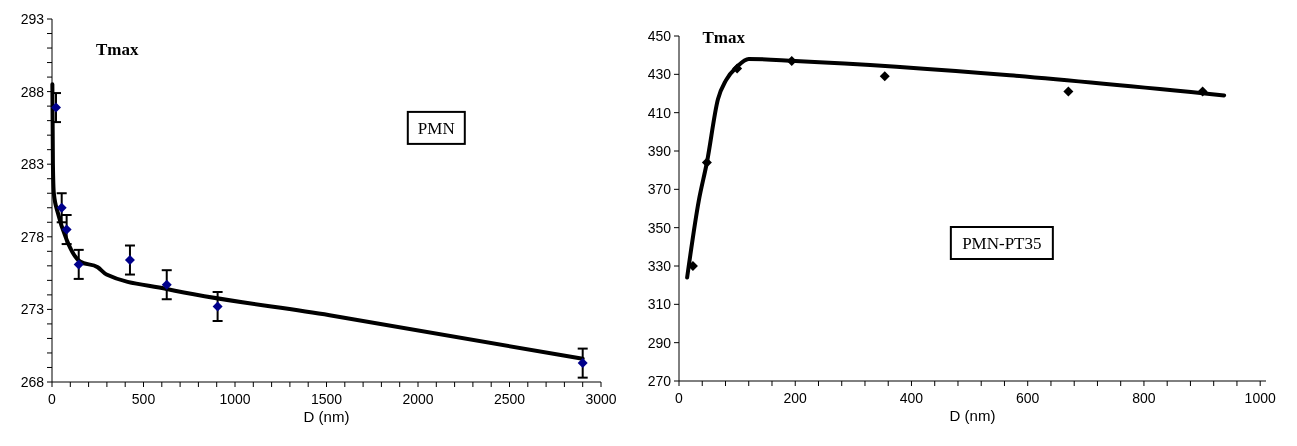  I want to click on x-tick-label: 1500, so click(326, 399).